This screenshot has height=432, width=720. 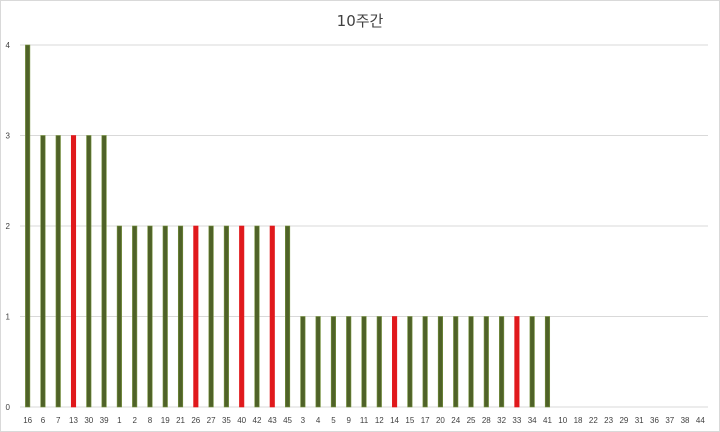 I want to click on y-tick-label: 0, so click(x=8, y=407).